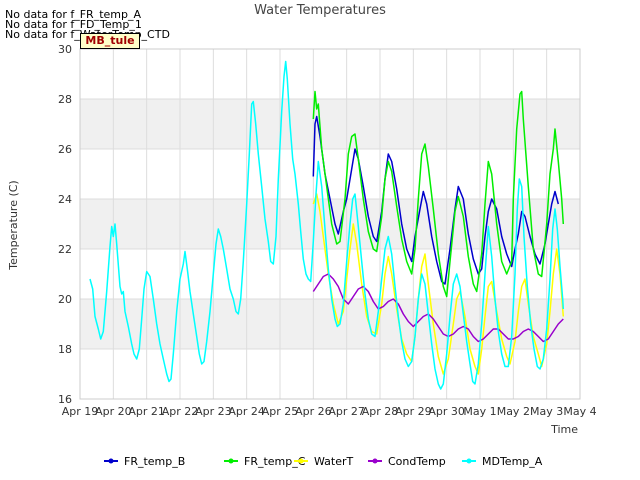 This screenshot has height=480, width=640. Describe the element at coordinates (180, 411) in the screenshot. I see `x-tick-label: Apr 22` at that location.